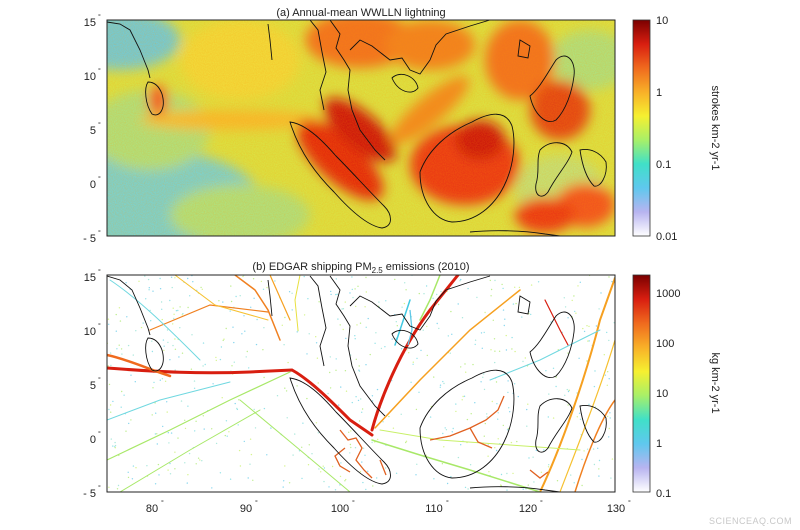  I want to click on panel-b-title-main: (b) EDGAR shipping PM, so click(311, 267).